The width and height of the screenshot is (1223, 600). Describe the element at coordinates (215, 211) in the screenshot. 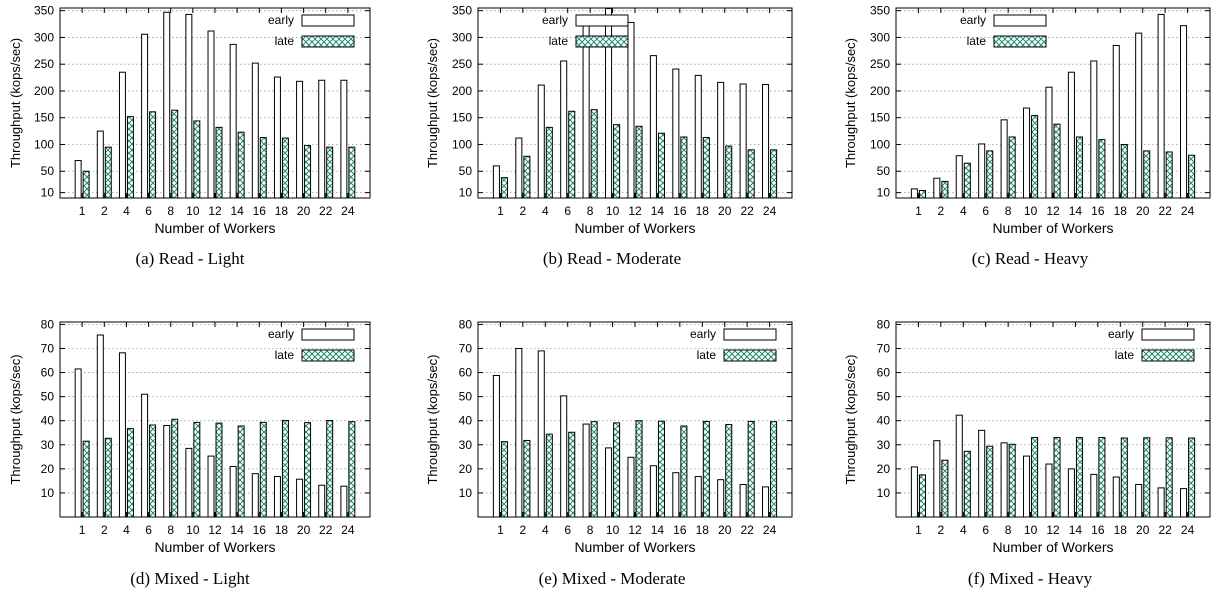

I see `x-tick-label: 12` at that location.